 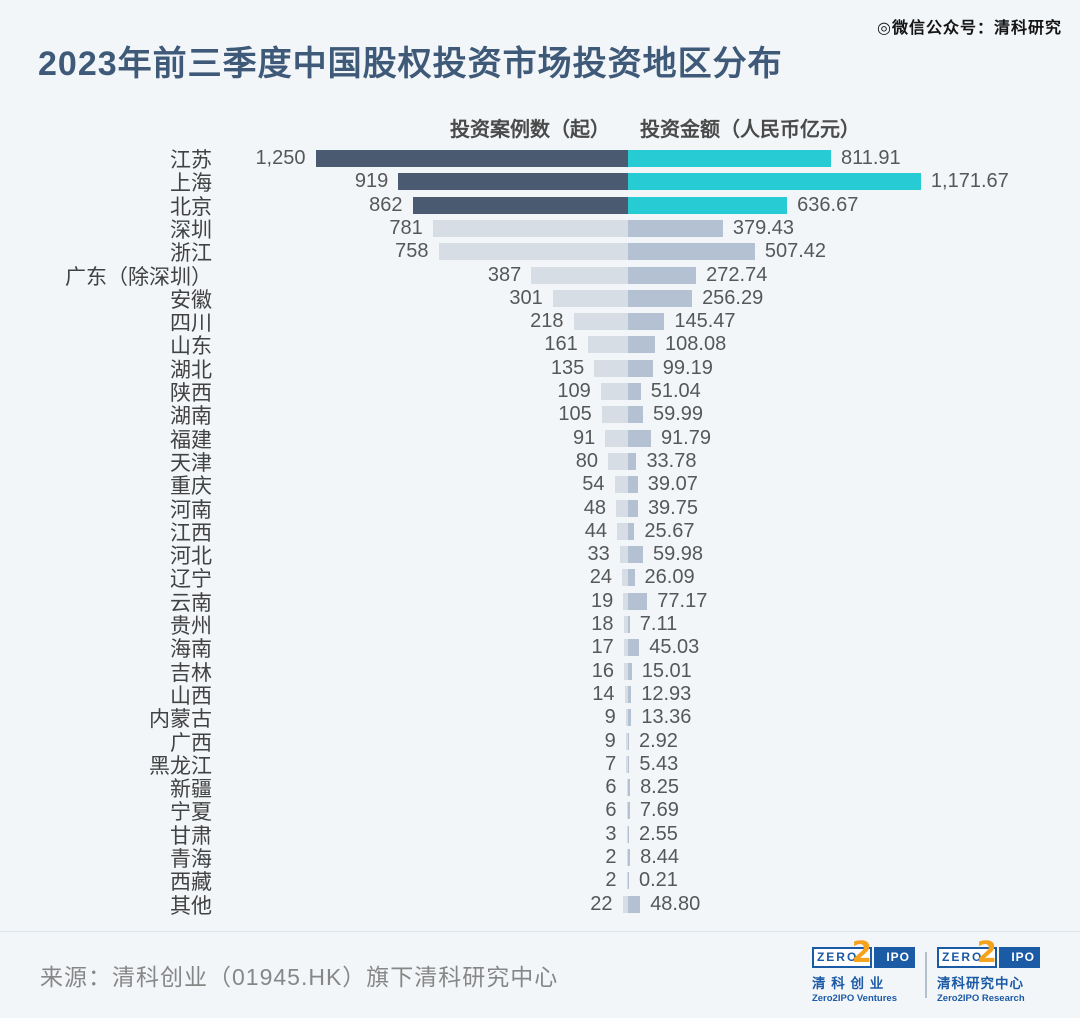 I want to click on cases-value: 2, so click(x=611, y=857).